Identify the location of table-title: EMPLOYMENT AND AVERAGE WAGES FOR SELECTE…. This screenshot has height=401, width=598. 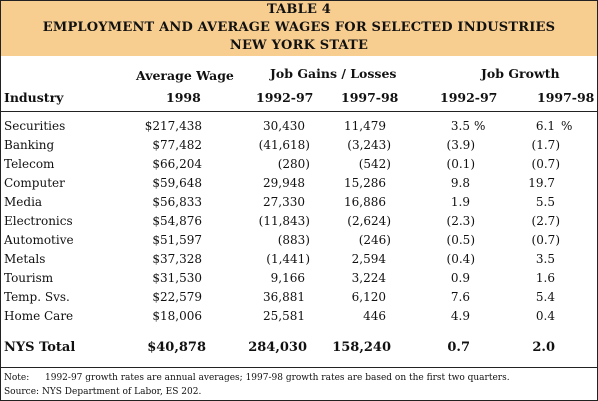
(299, 27).